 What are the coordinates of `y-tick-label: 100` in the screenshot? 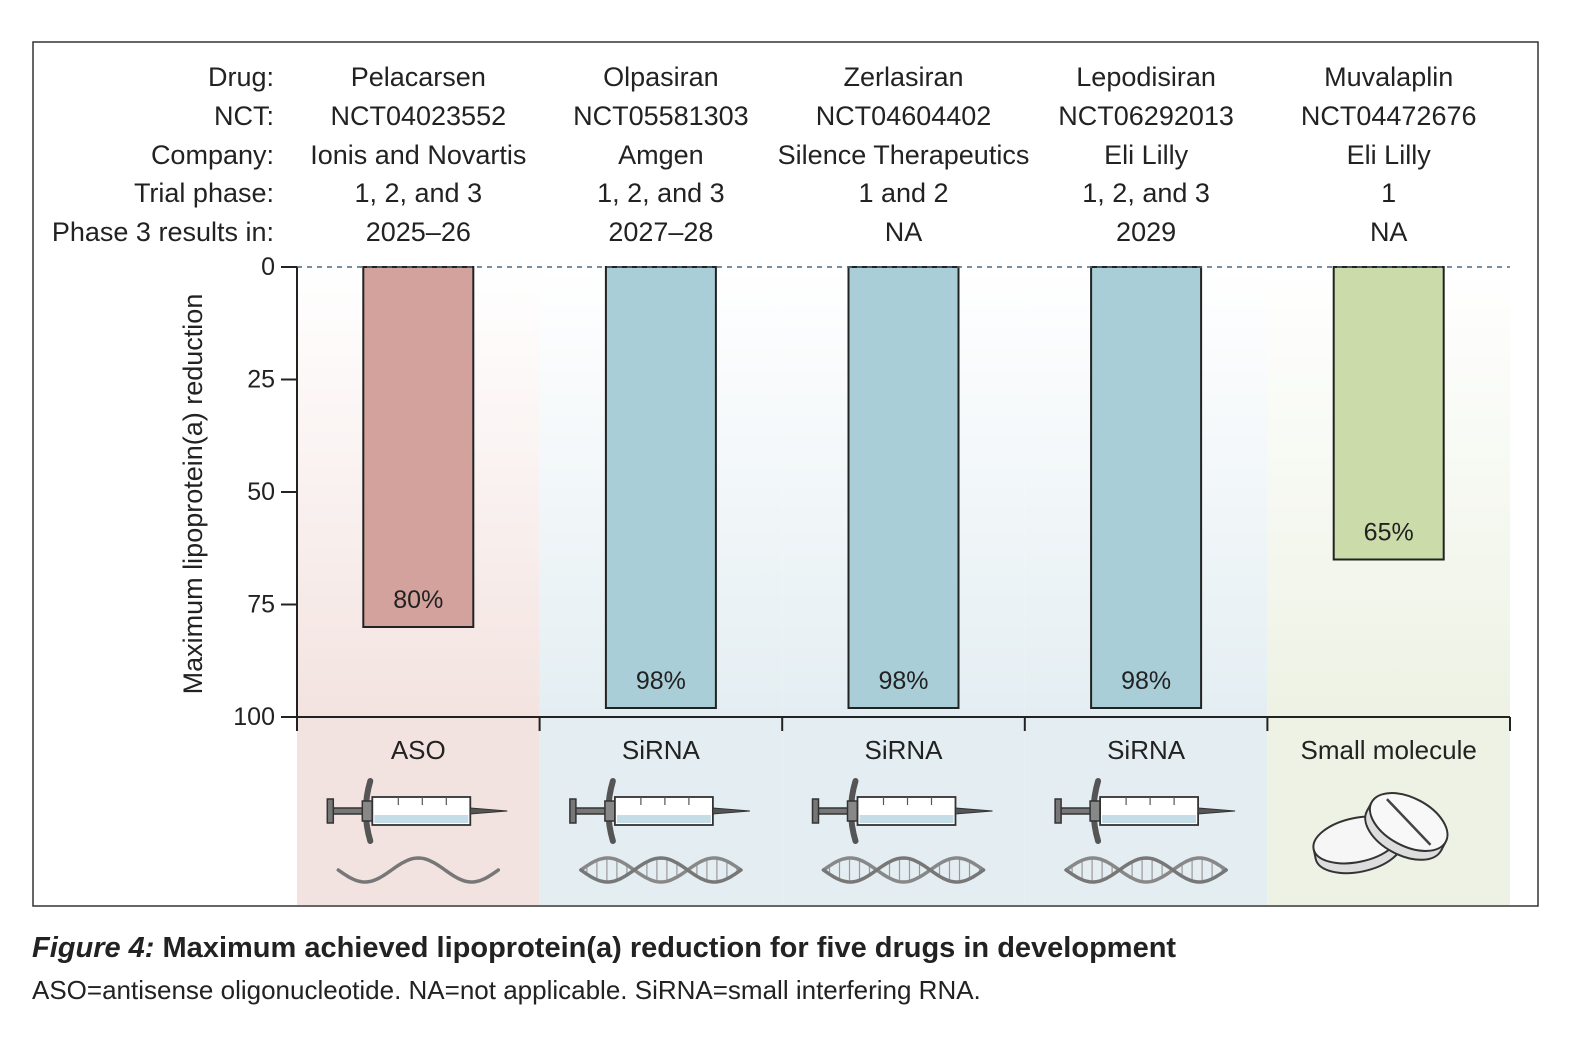 It's located at (254, 717).